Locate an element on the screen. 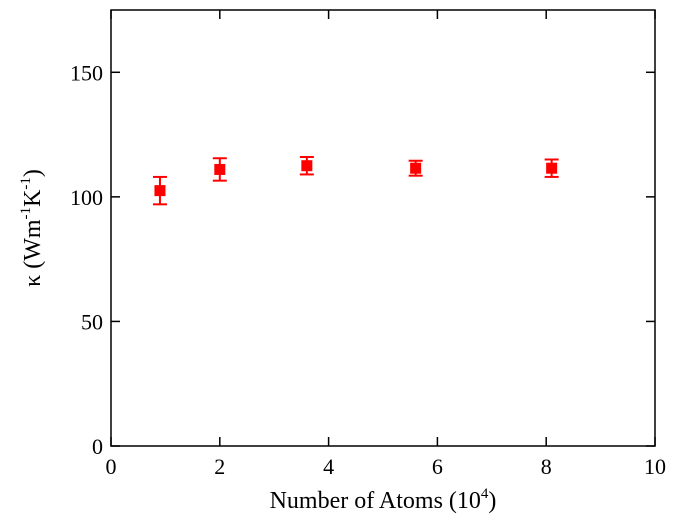  x-tick-label: 6 is located at coordinates (437, 466).